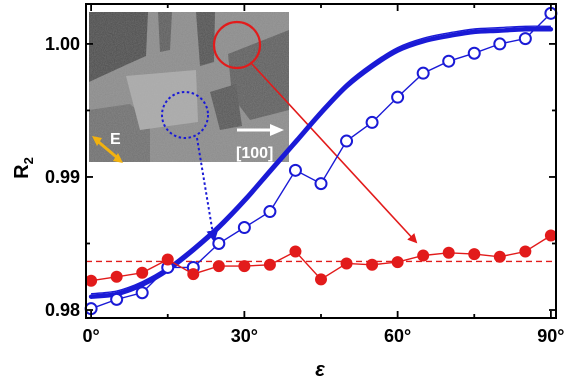 The width and height of the screenshot is (567, 385). I want to click on x-tick-label: 30°, so click(244, 336).